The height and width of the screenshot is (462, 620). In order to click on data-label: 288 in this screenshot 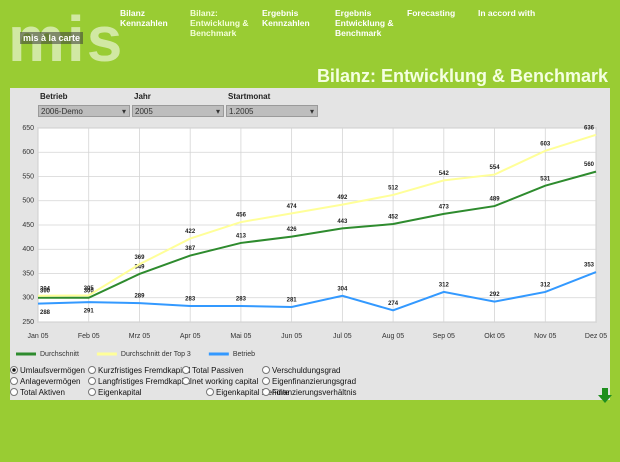, I will do `click(45, 313)`.